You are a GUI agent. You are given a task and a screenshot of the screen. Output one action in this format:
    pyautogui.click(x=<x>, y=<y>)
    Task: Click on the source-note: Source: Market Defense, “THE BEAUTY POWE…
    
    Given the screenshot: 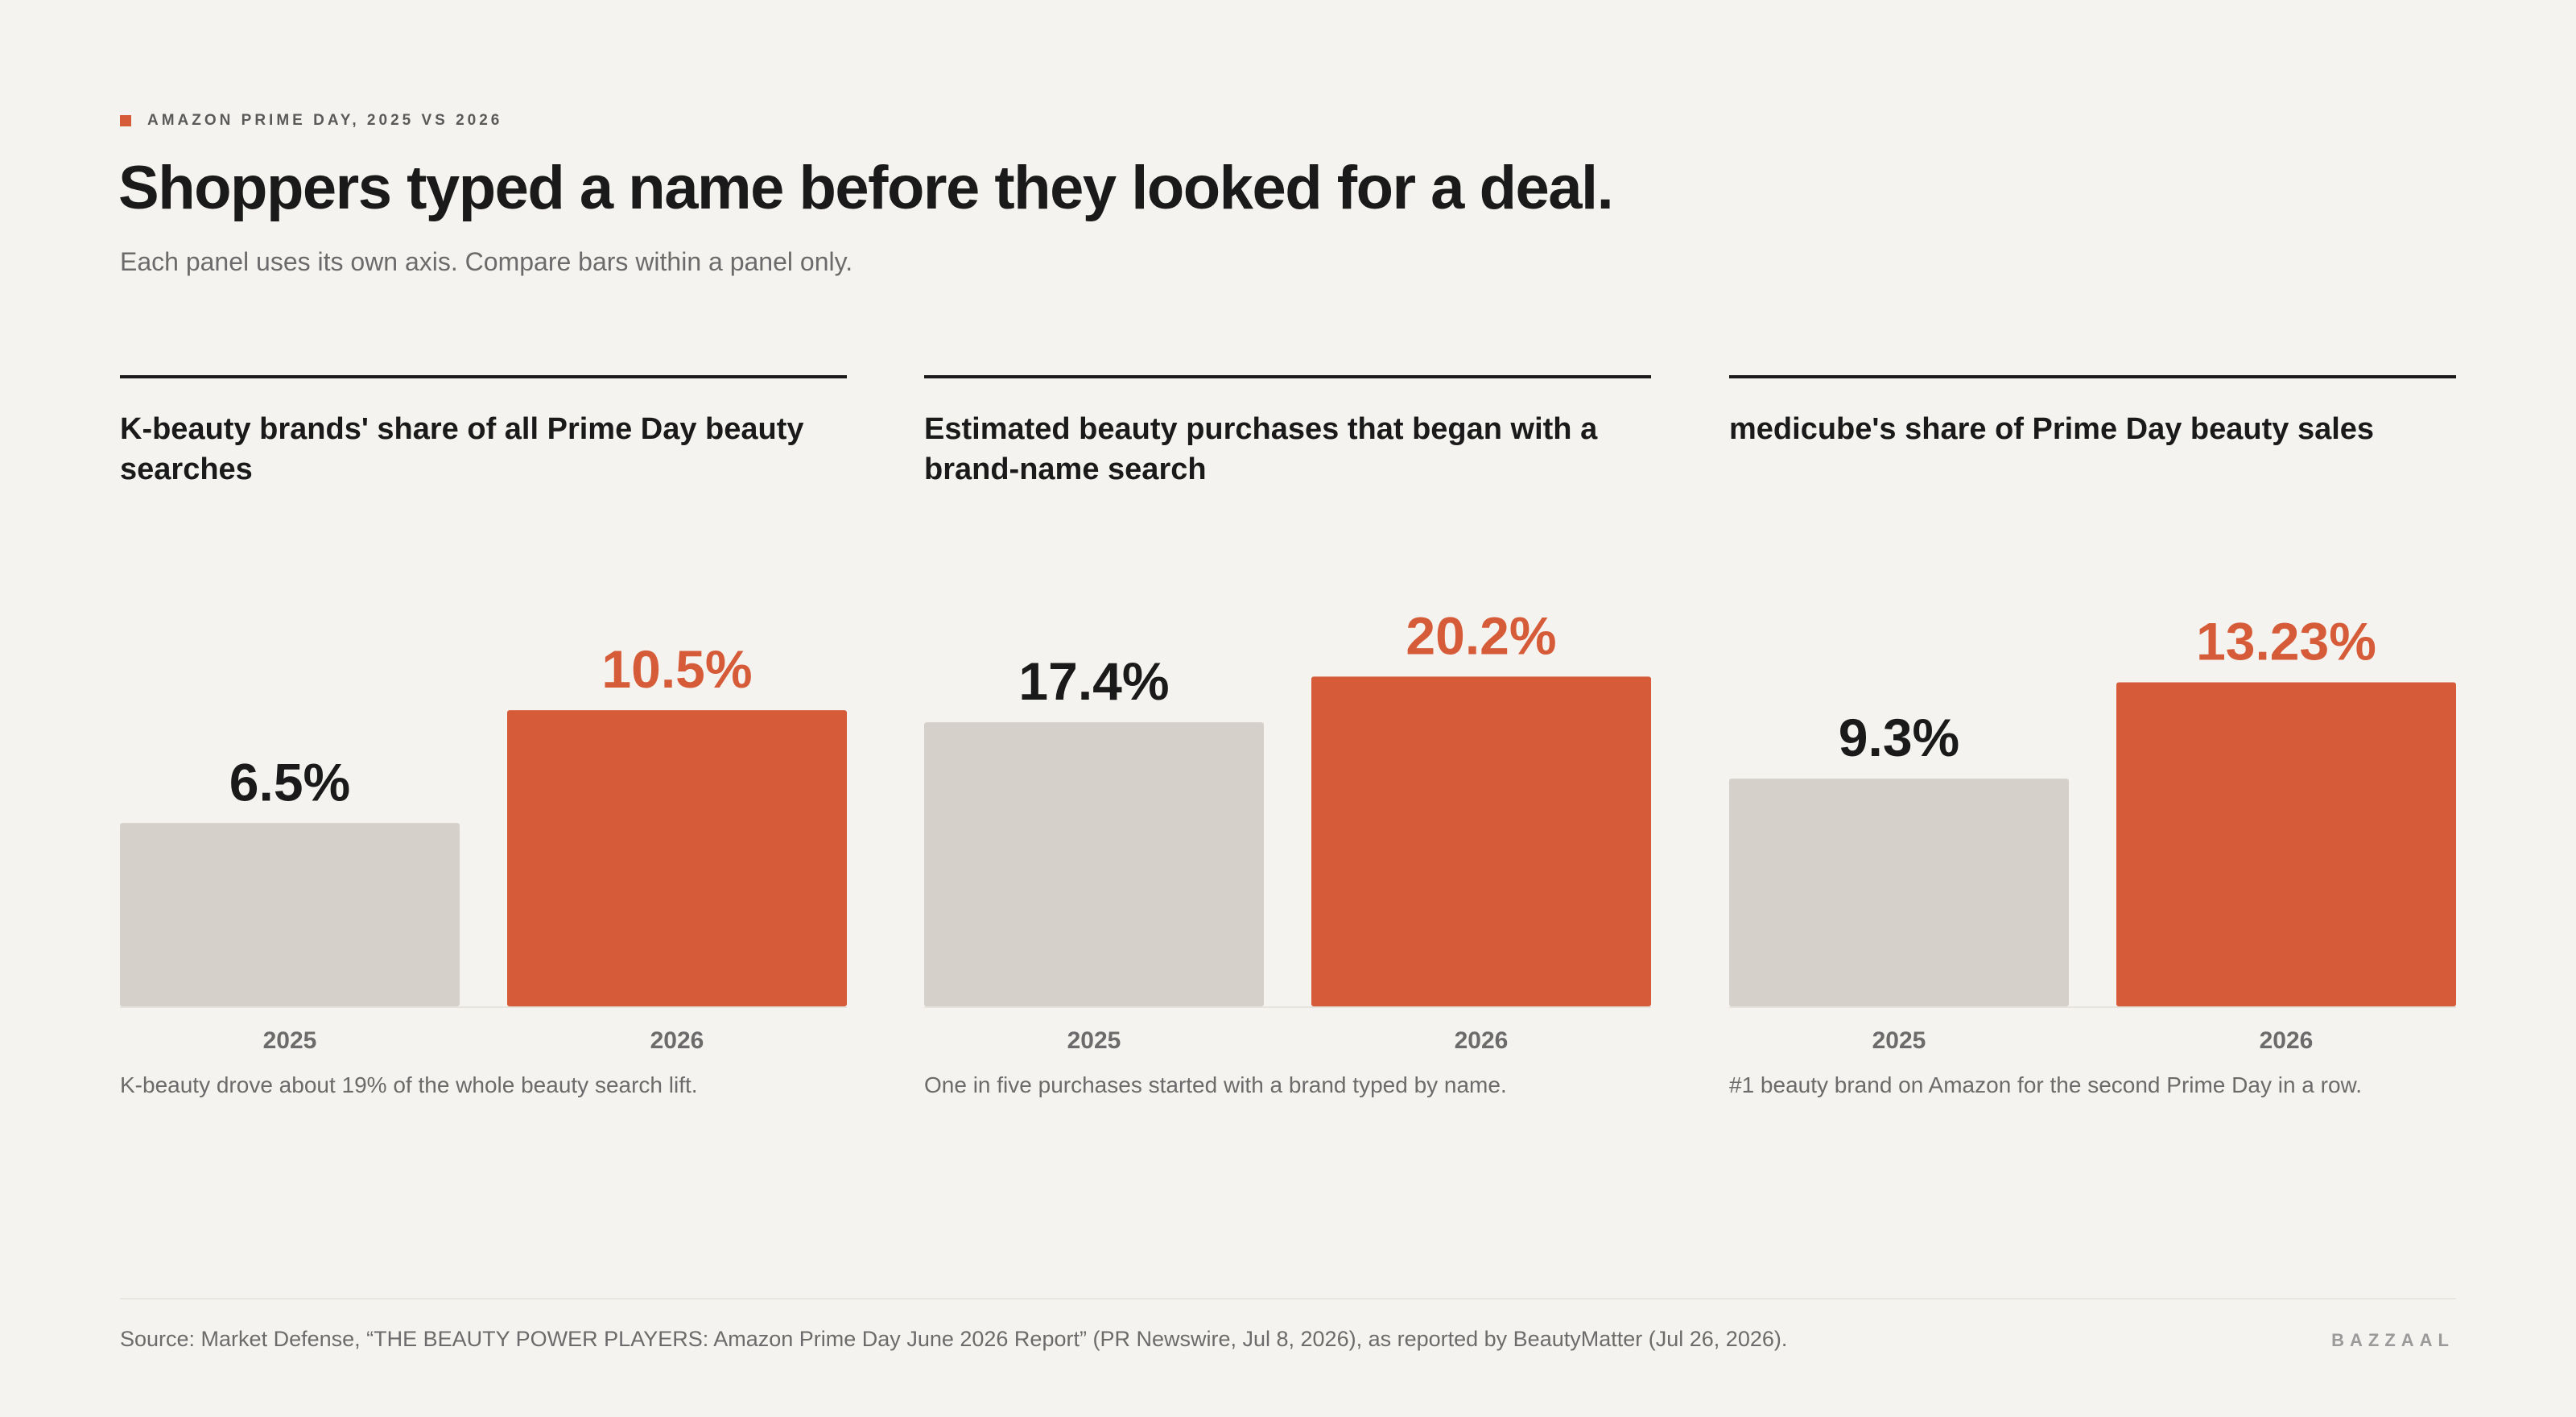 What is the action you would take?
    pyautogui.click(x=954, y=1339)
    